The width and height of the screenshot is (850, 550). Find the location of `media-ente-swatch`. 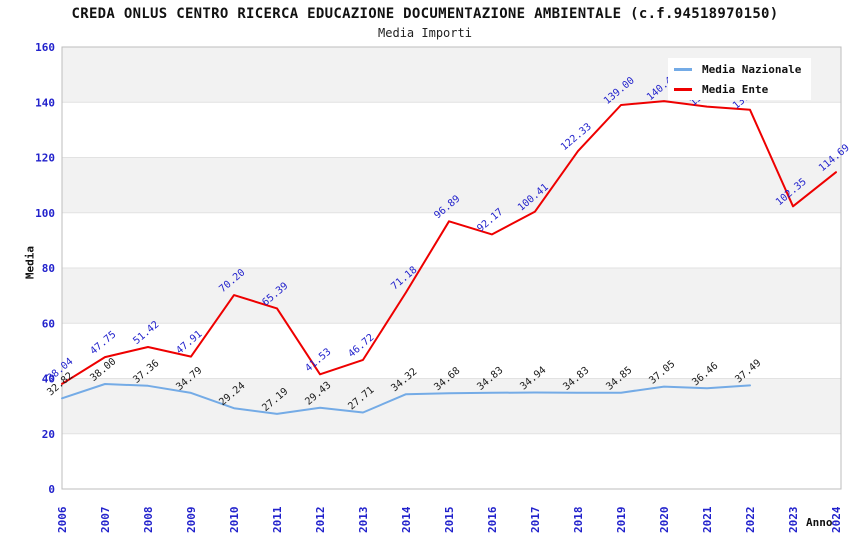

media-ente-swatch is located at coordinates (683, 89).